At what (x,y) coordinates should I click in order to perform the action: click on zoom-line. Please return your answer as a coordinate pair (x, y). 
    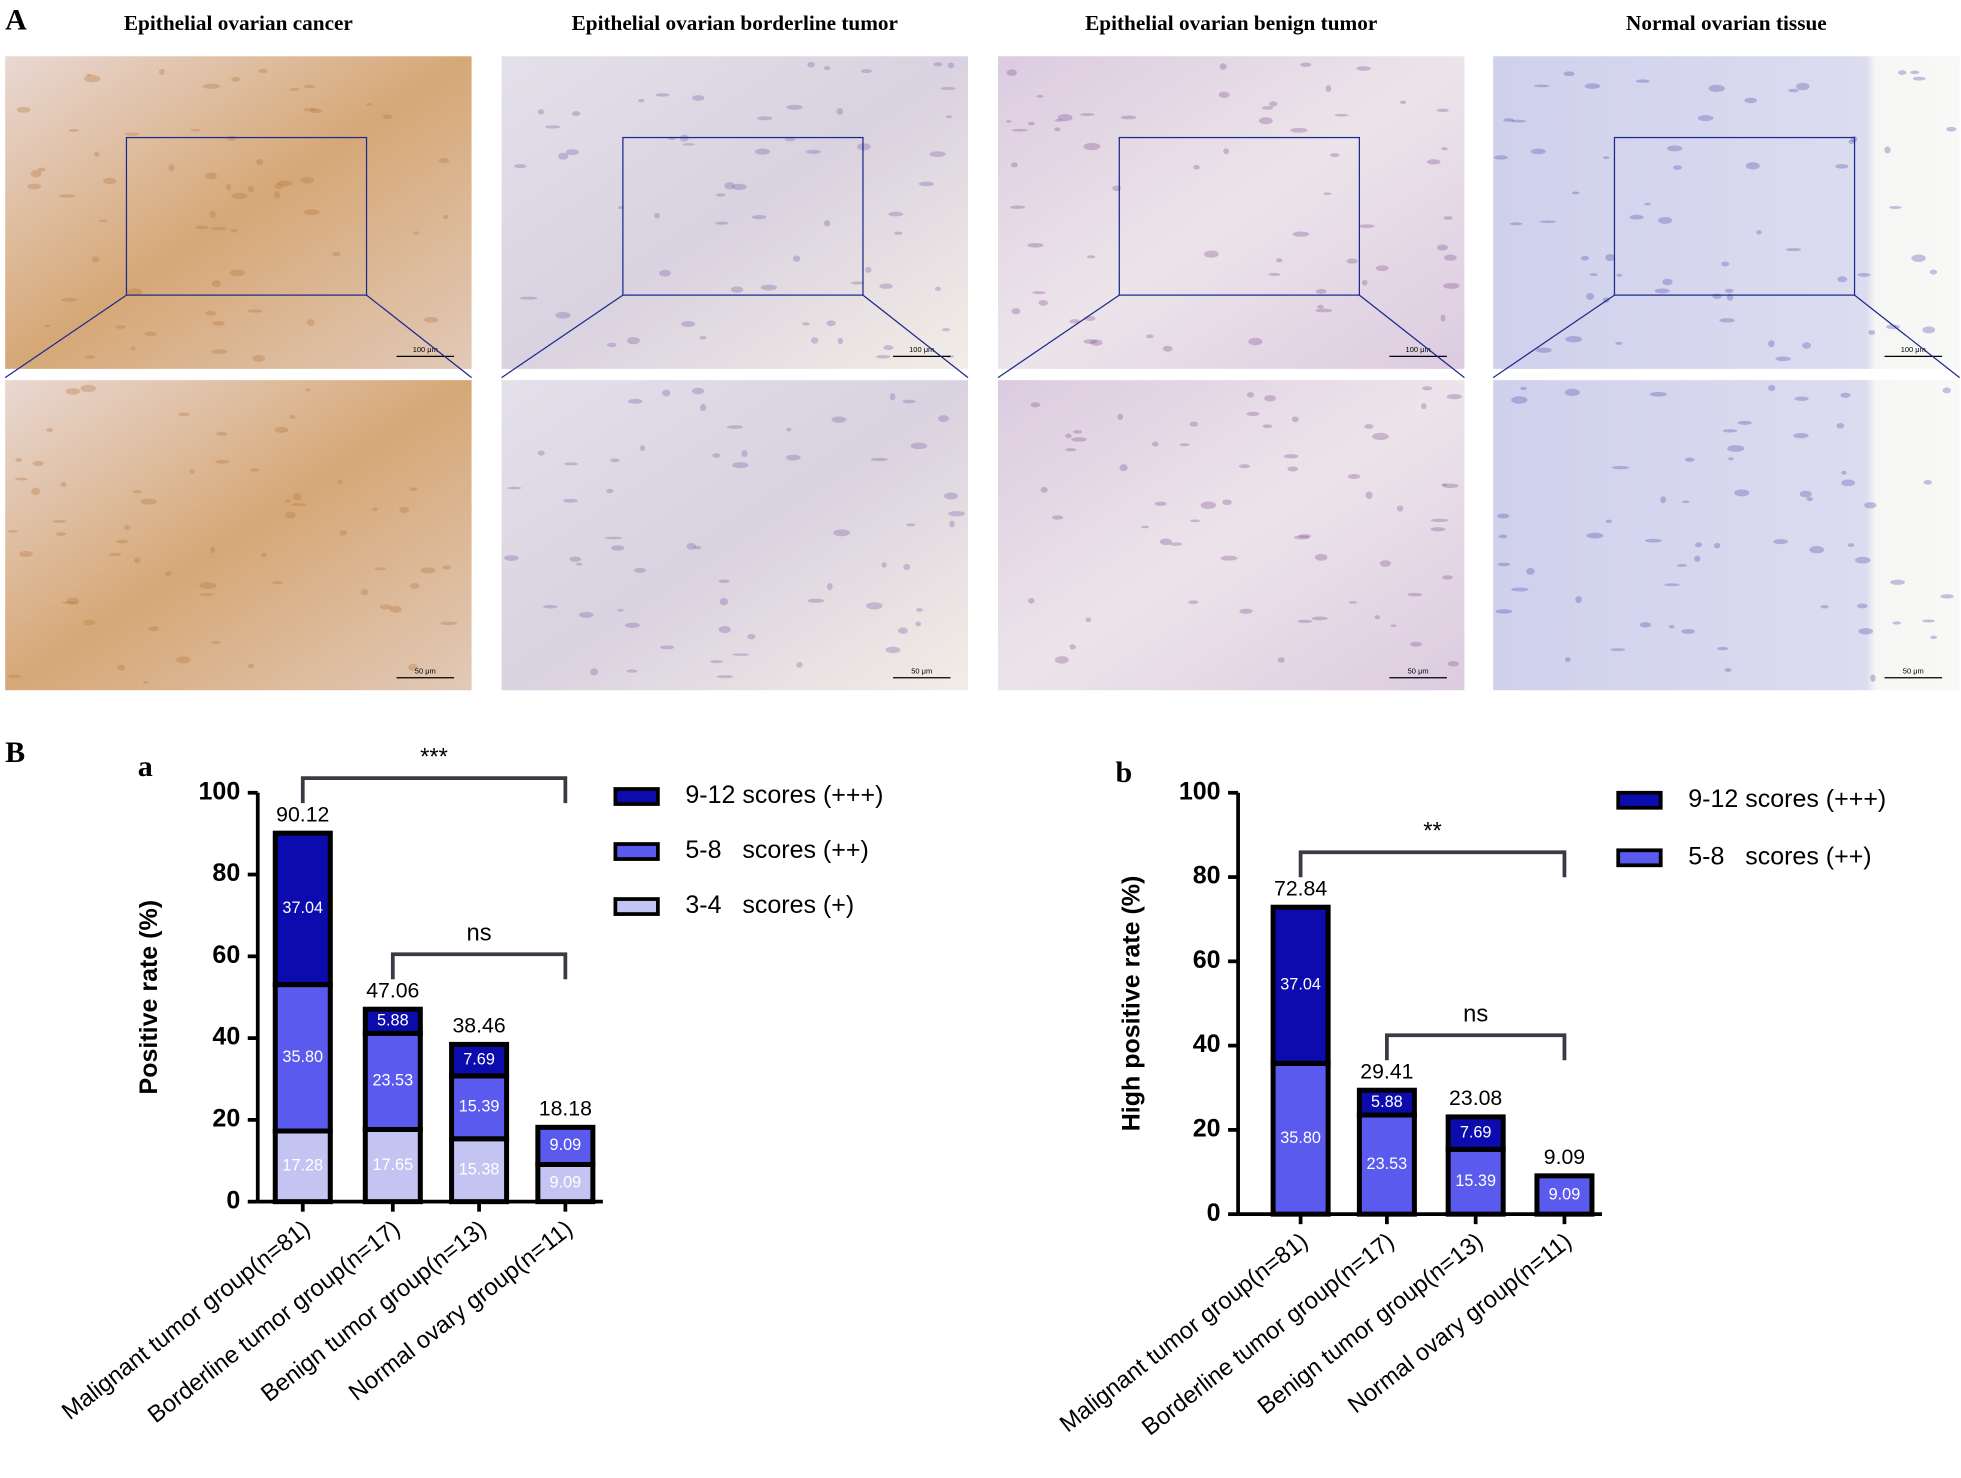
    Looking at the image, I should click on (419, 336).